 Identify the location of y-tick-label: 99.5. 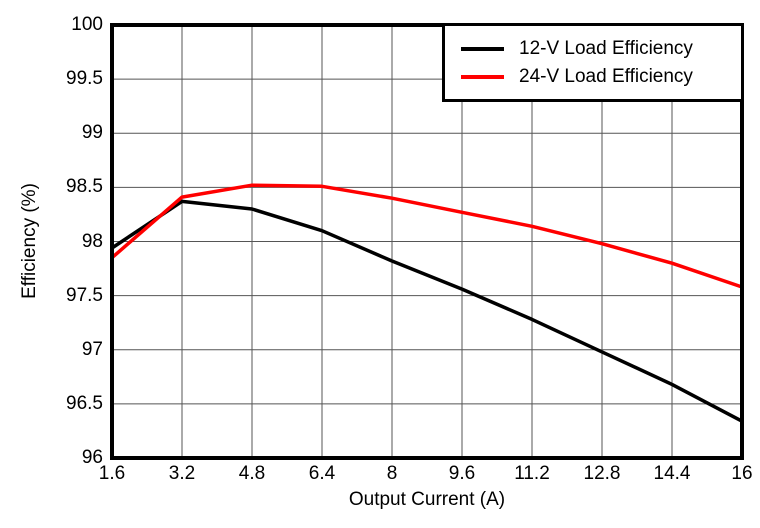
(84, 79).